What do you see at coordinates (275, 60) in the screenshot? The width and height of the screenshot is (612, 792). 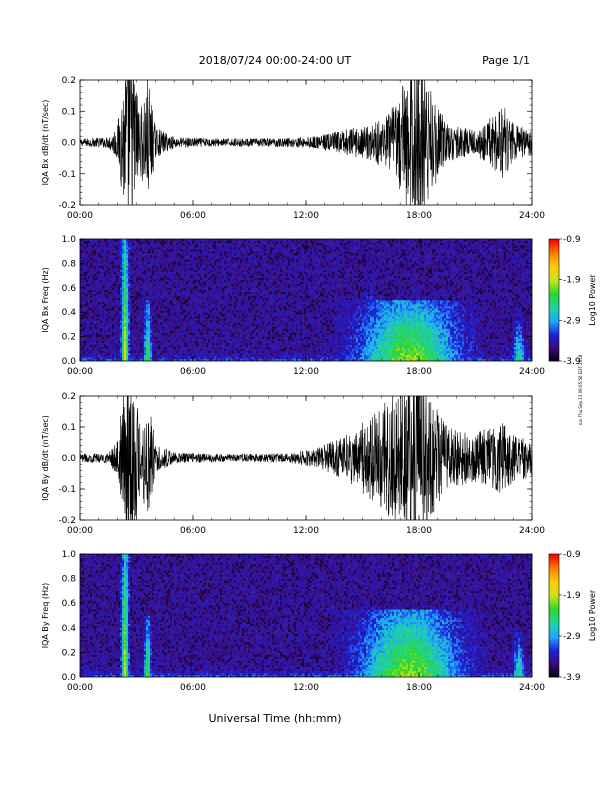 I see `page-title: 2018/07/24 00:00-24:00 UT` at bounding box center [275, 60].